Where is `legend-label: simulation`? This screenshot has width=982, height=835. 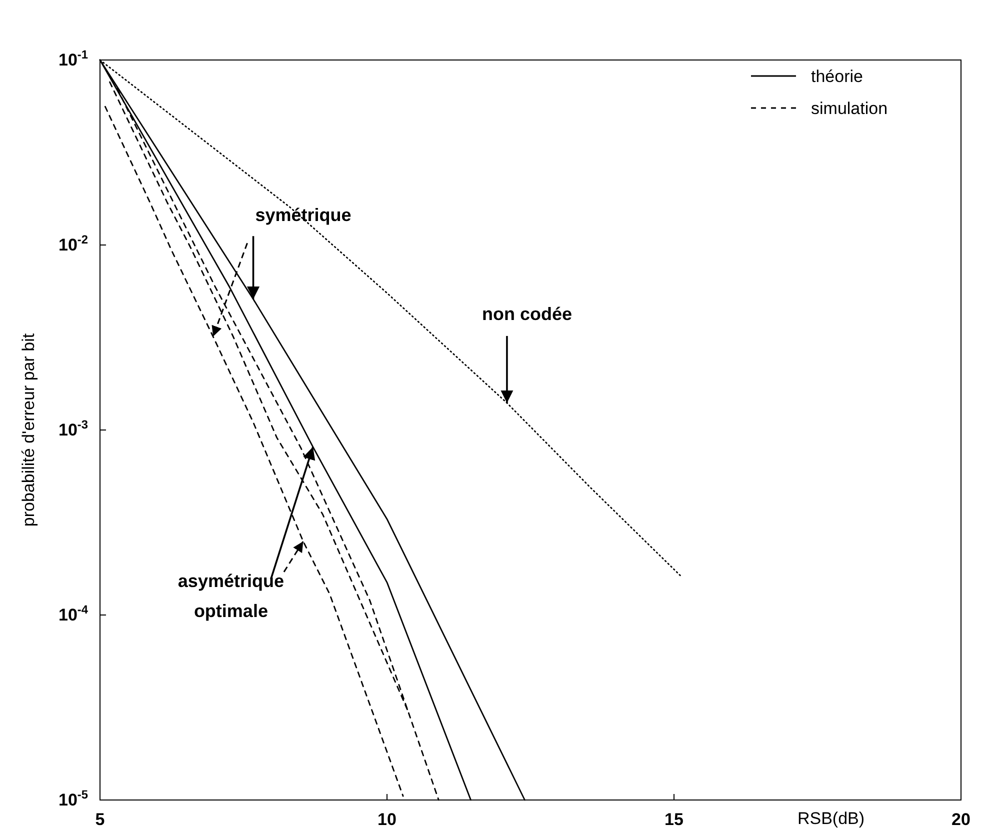 legend-label: simulation is located at coordinates (849, 108).